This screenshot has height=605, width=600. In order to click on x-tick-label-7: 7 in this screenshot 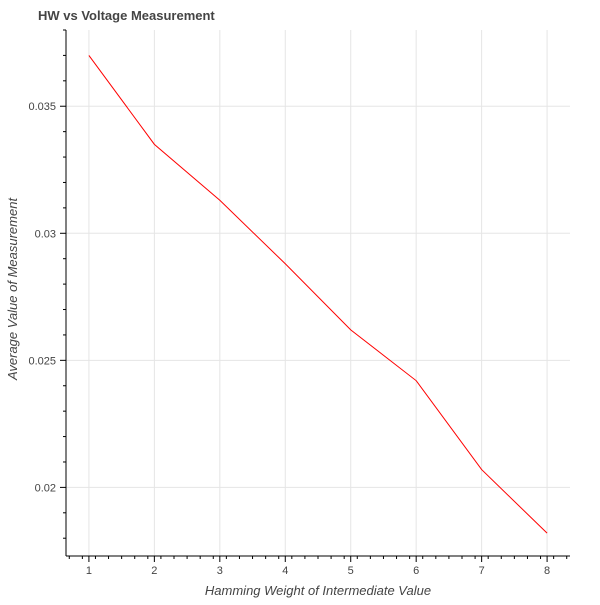, I will do `click(482, 571)`.